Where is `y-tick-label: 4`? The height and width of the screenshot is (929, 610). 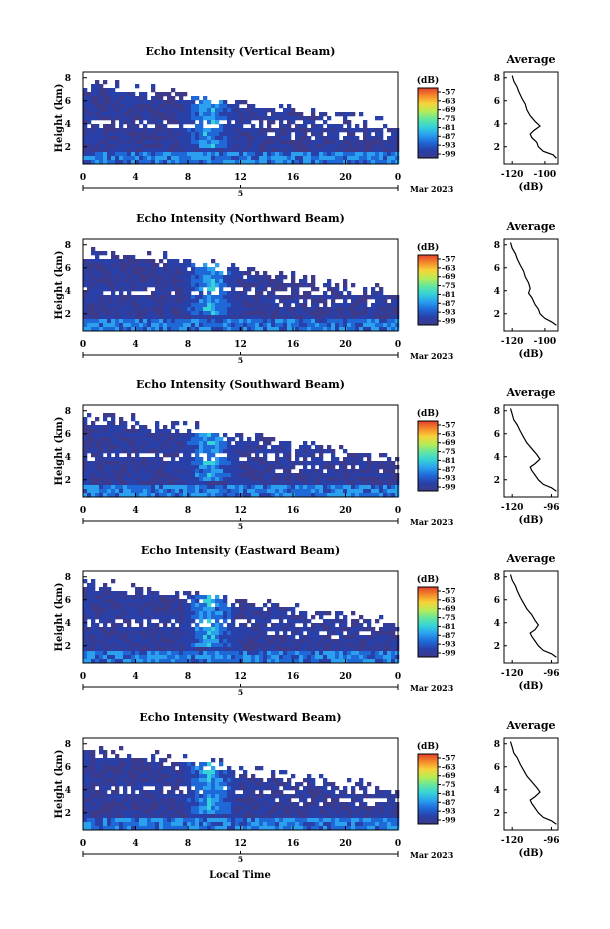
y-tick-label: 4 is located at coordinates (68, 125).